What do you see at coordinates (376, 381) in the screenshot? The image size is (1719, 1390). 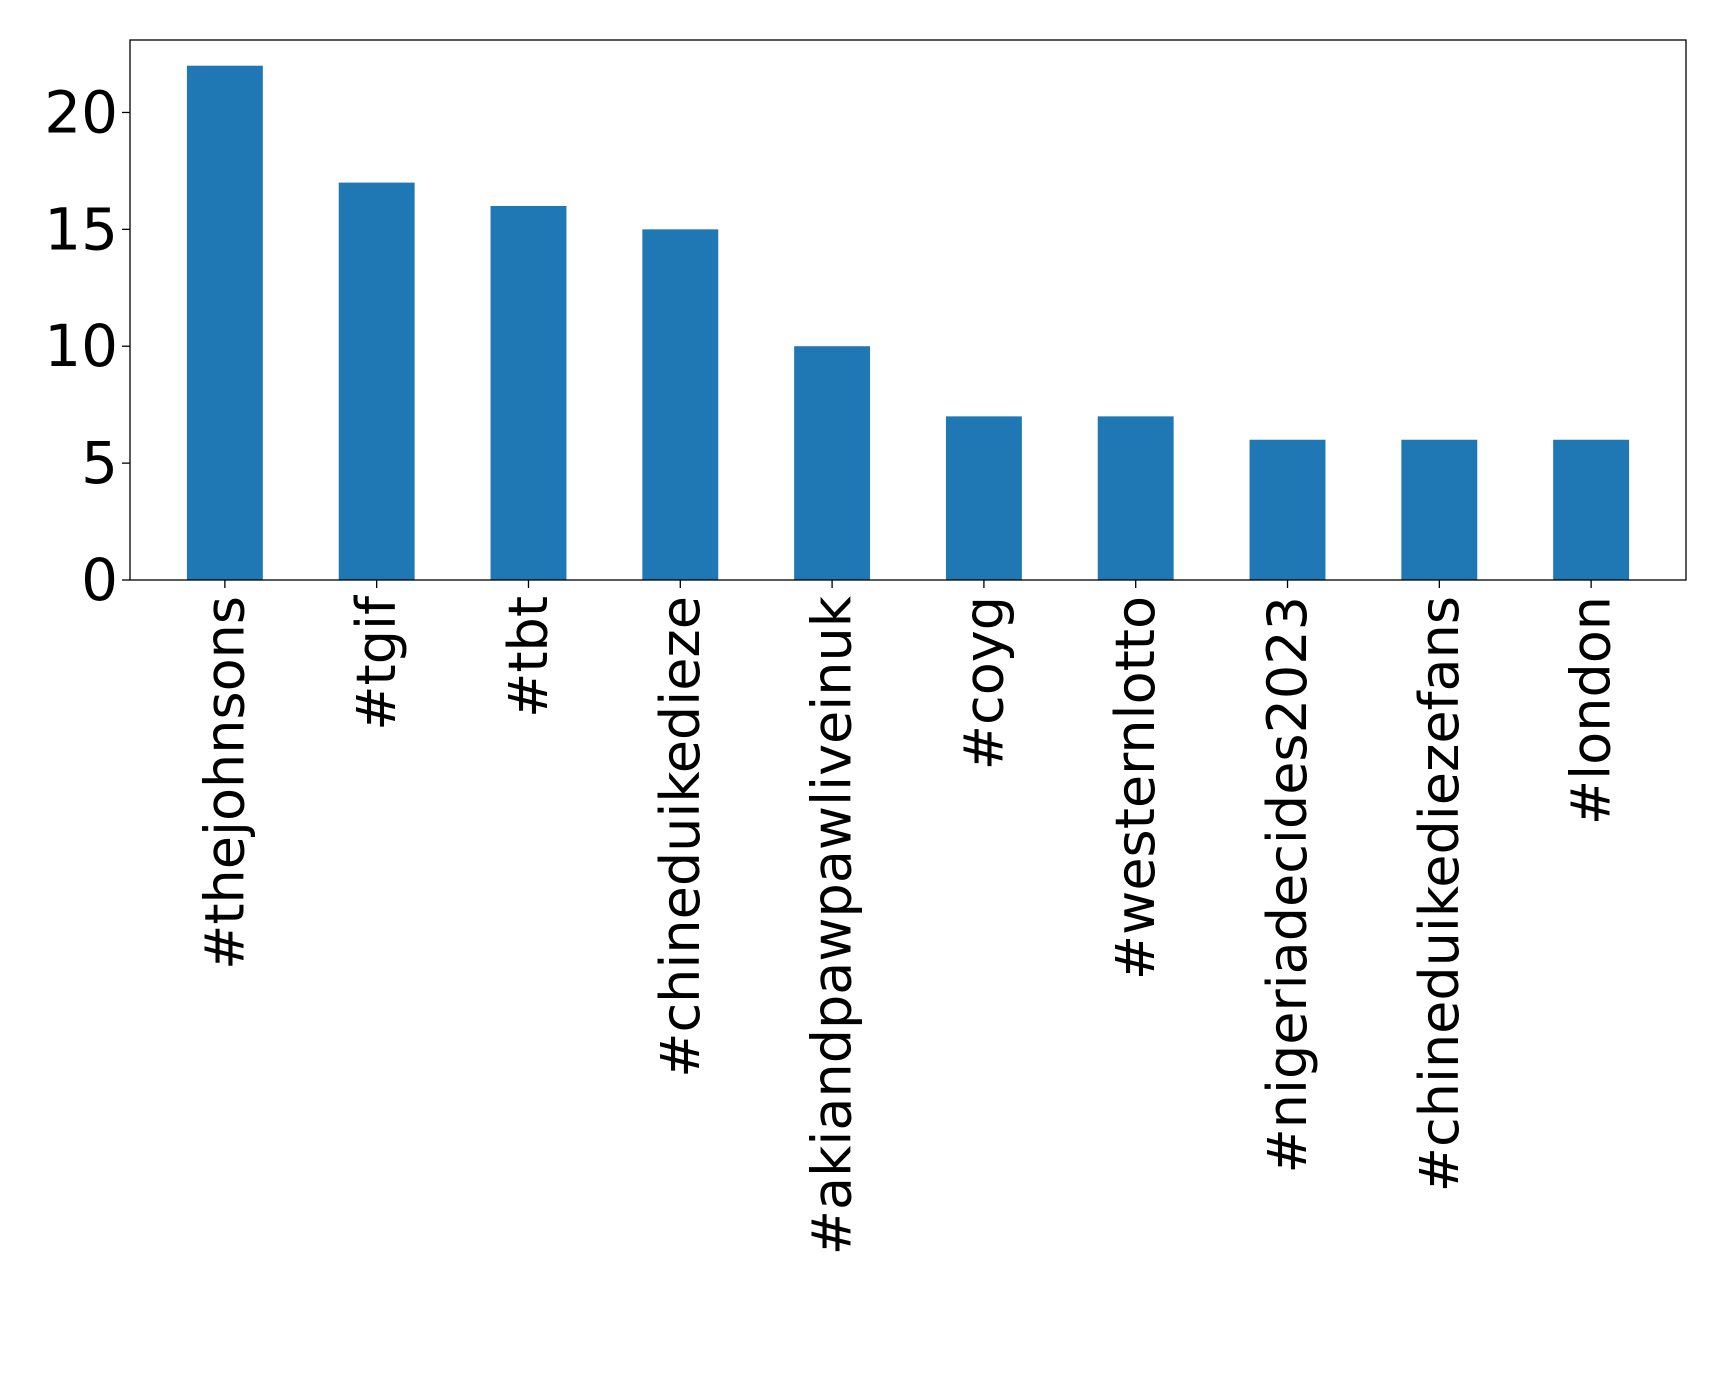 I see `bar-tgif` at bounding box center [376, 381].